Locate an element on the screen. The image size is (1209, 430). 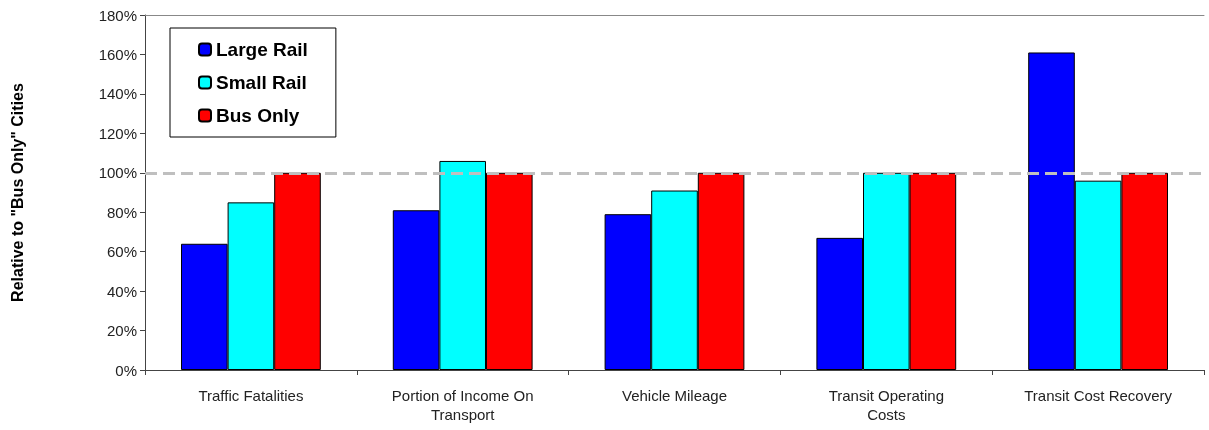
y-tick-label: 20% is located at coordinates (121, 331).